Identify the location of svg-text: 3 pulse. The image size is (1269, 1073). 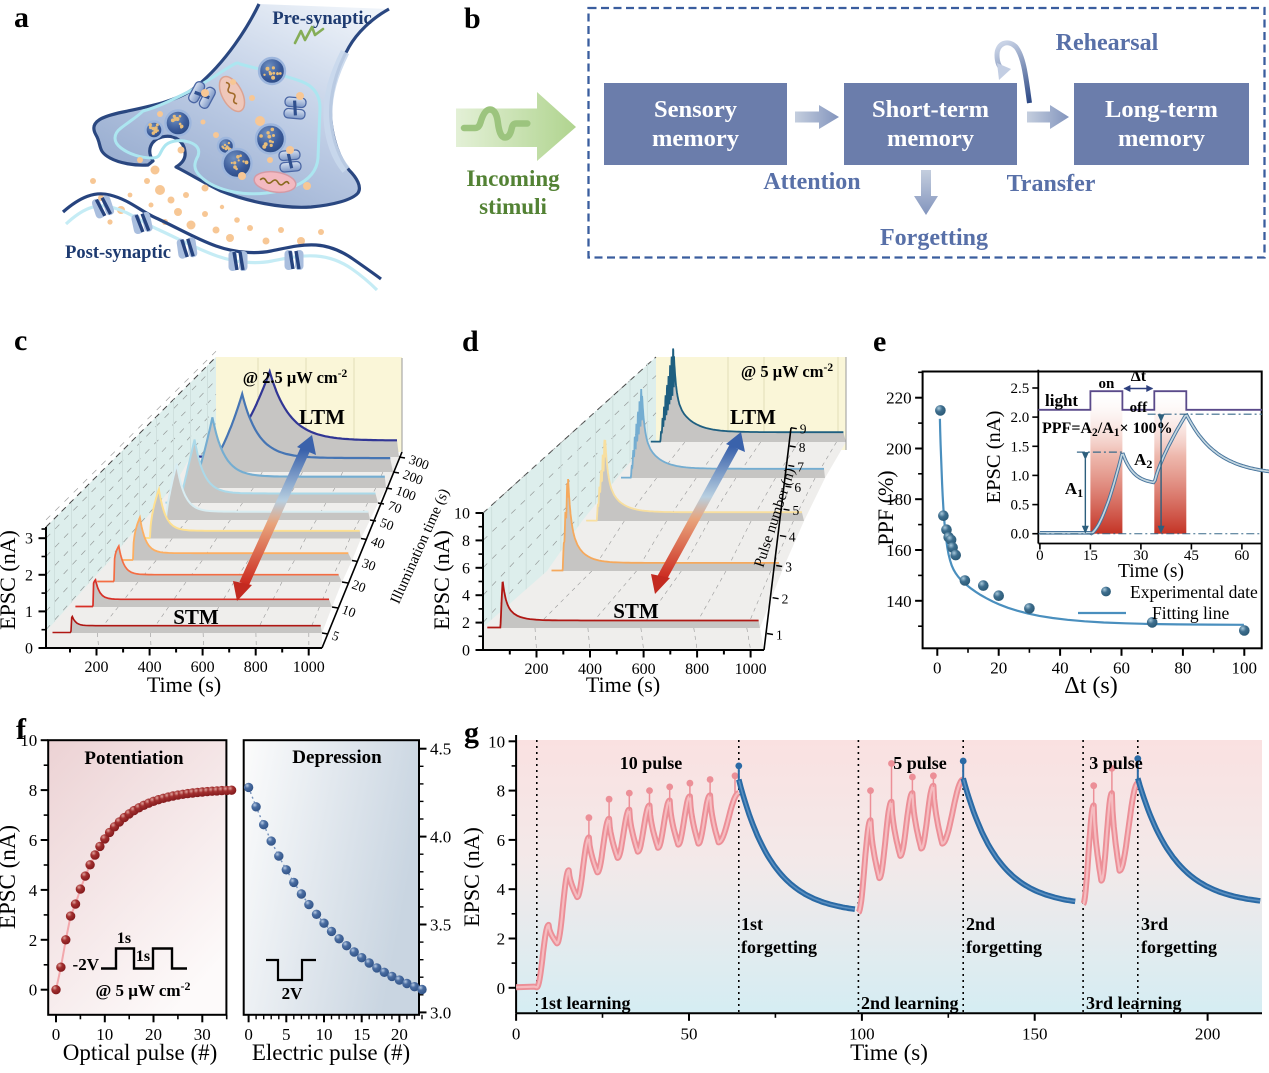
(1116, 763).